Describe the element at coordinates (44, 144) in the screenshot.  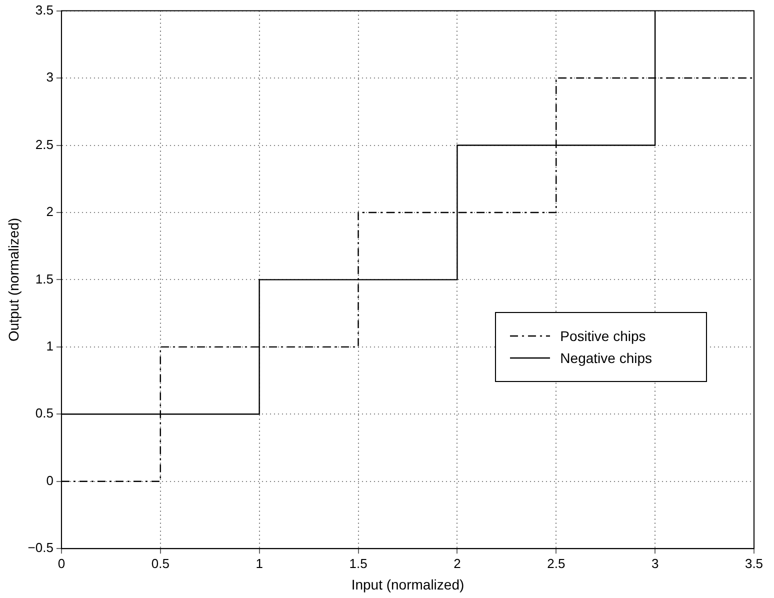
I see `y-tick-label: 2.5` at that location.